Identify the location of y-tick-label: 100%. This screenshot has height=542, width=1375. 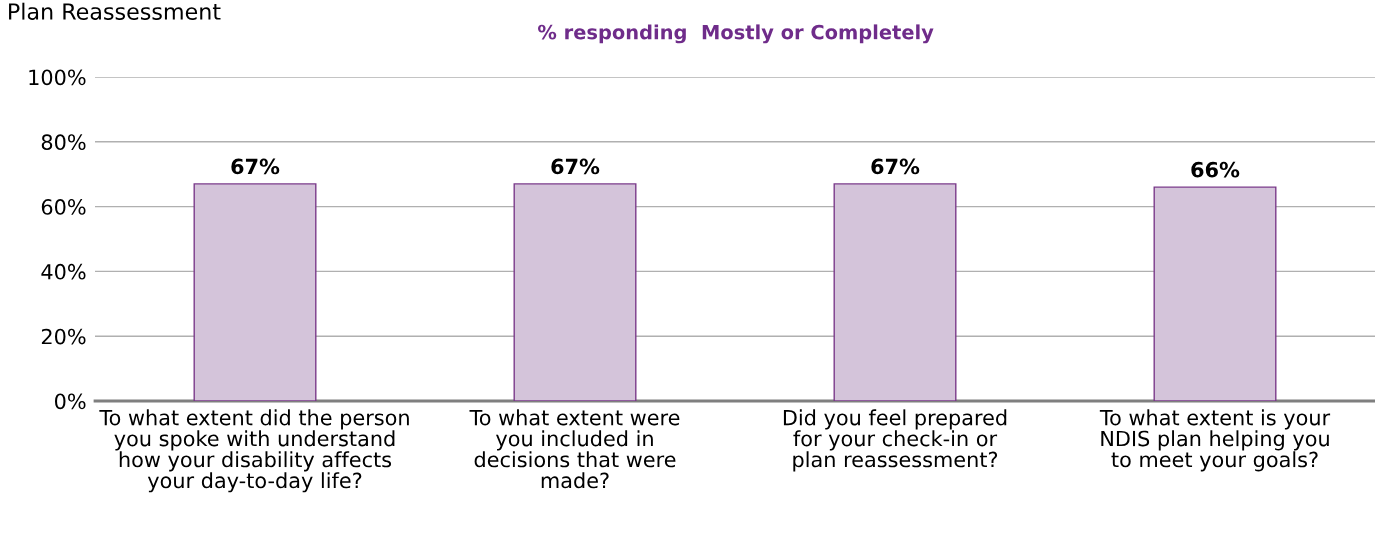
(57, 77).